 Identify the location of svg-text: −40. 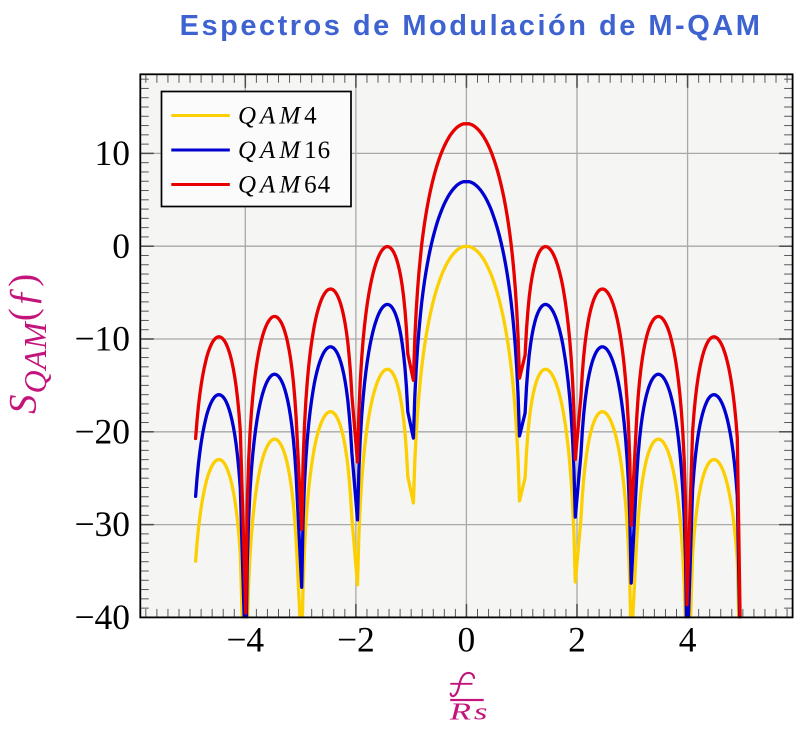
(102, 617).